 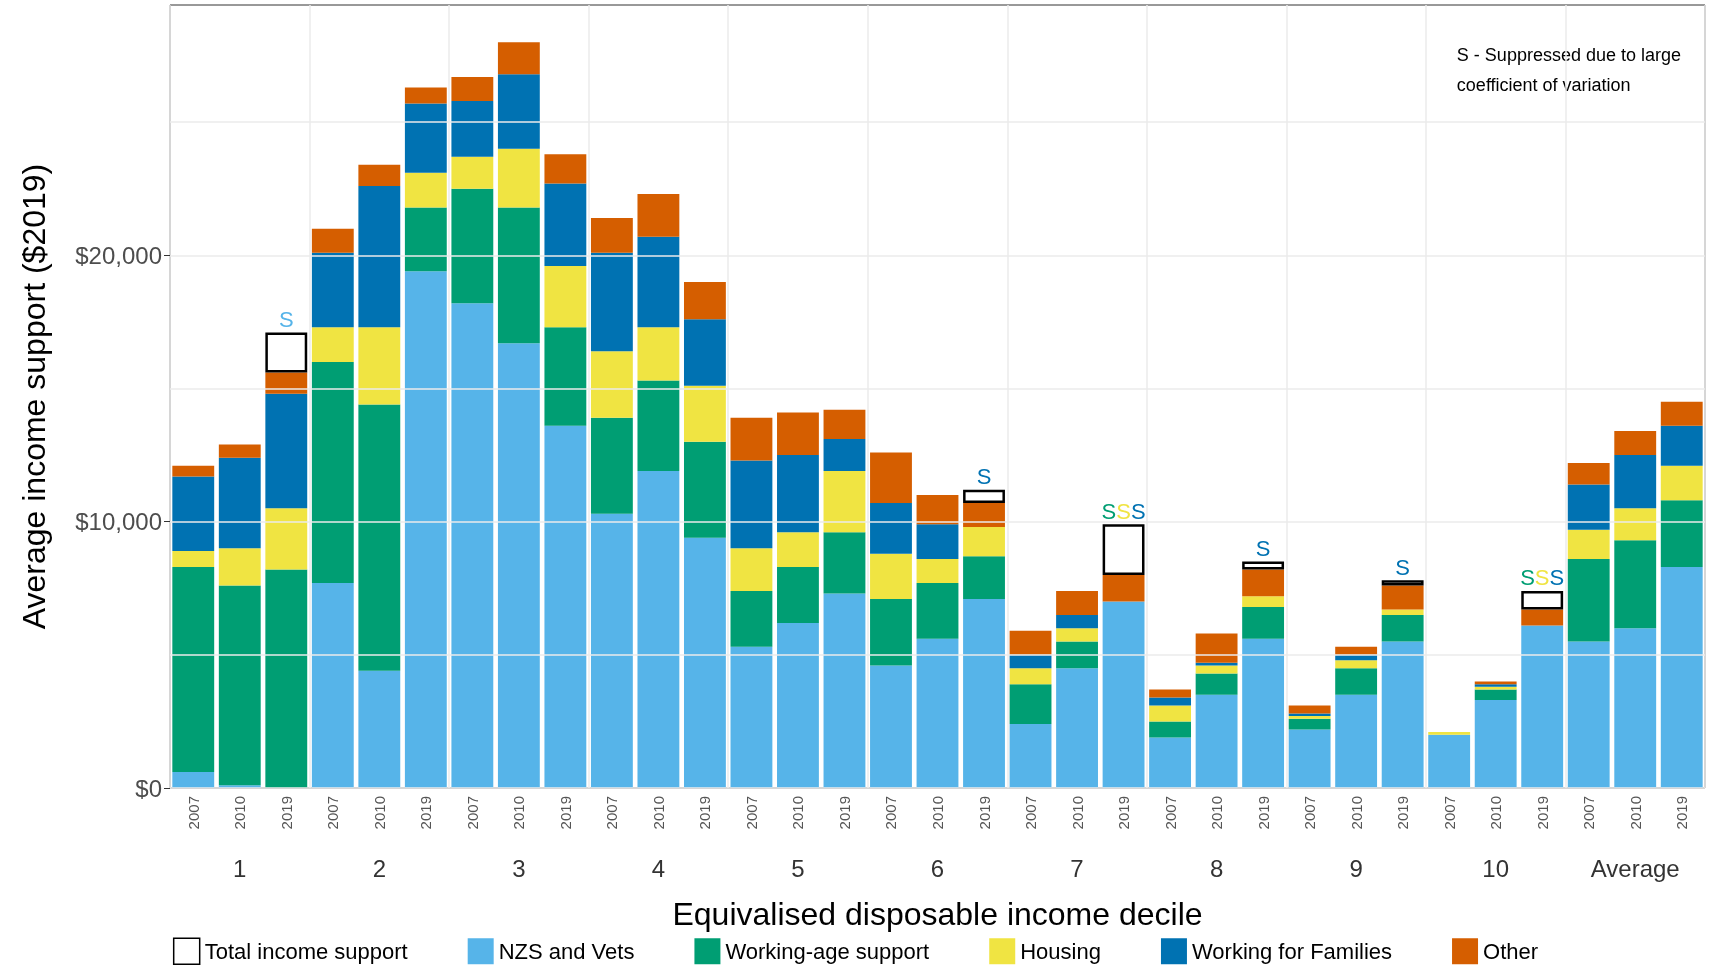 I want to click on y-tick-label: $20,000, so click(x=118, y=255).